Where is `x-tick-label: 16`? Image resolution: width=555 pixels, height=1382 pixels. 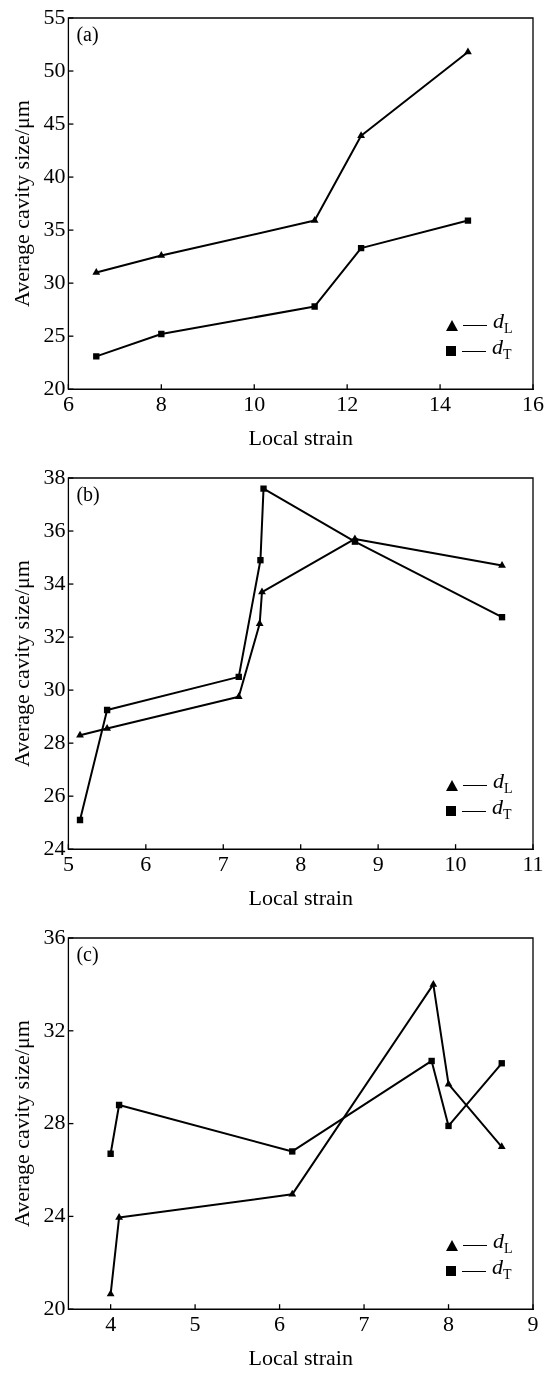
x-tick-label: 16 is located at coordinates (533, 404).